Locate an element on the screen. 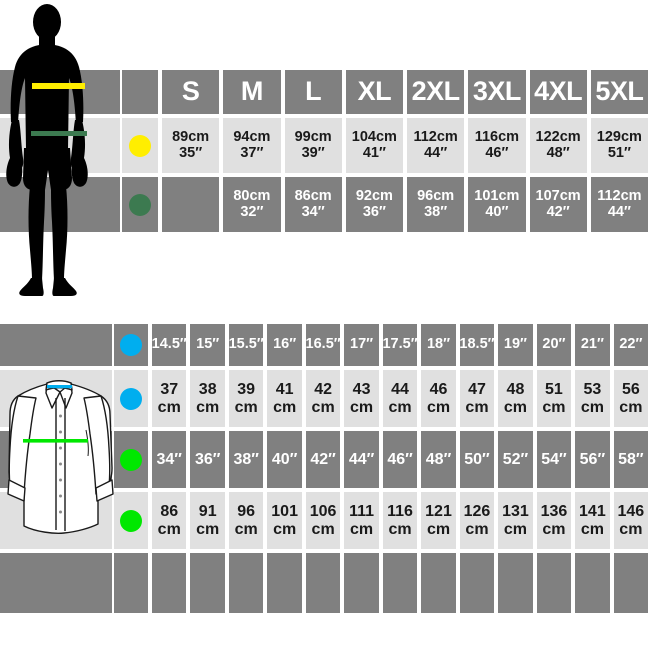 The width and height of the screenshot is (650, 650). value-inch: 40″ is located at coordinates (284, 459).